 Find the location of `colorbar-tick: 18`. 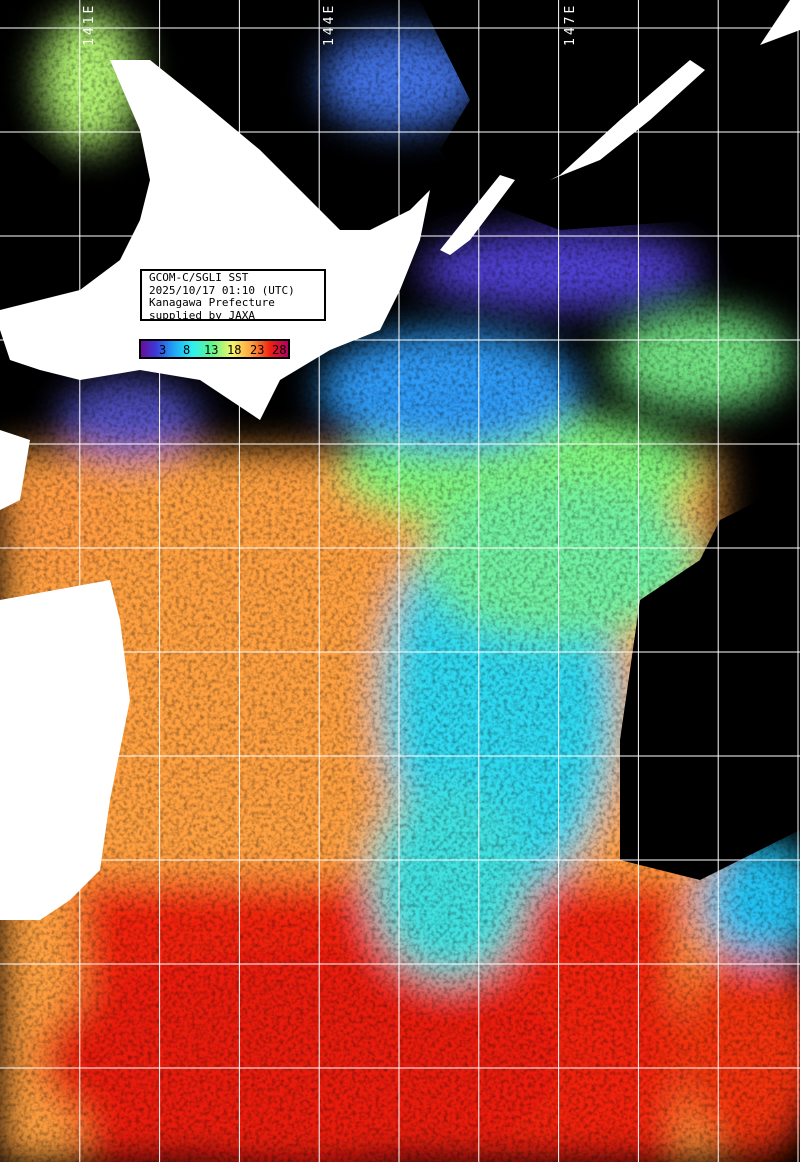

colorbar-tick: 18 is located at coordinates (234, 350).